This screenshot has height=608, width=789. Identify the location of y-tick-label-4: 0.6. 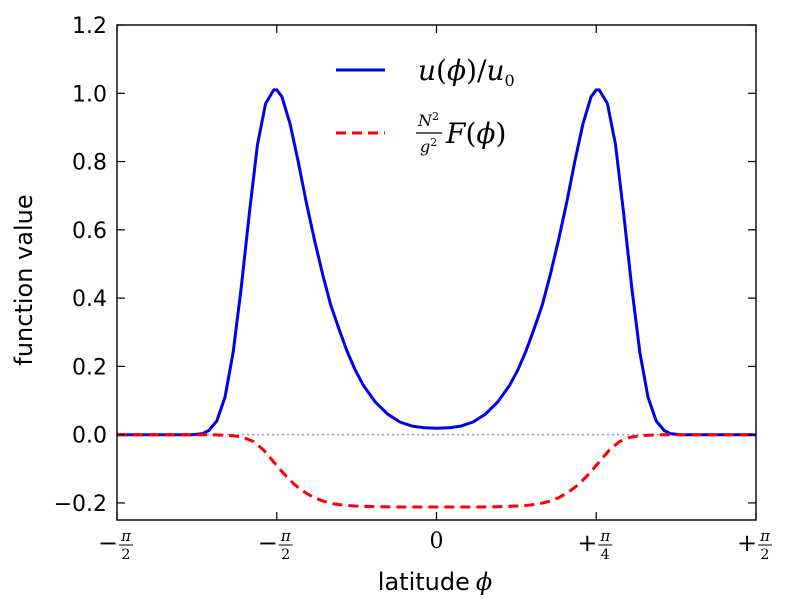
(89, 231).